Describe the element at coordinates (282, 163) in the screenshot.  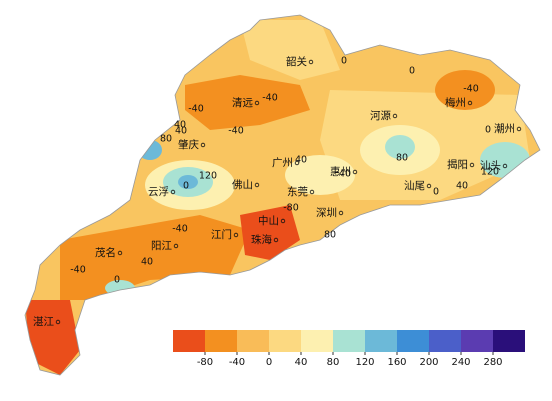
I see `city-label: 广州` at that location.